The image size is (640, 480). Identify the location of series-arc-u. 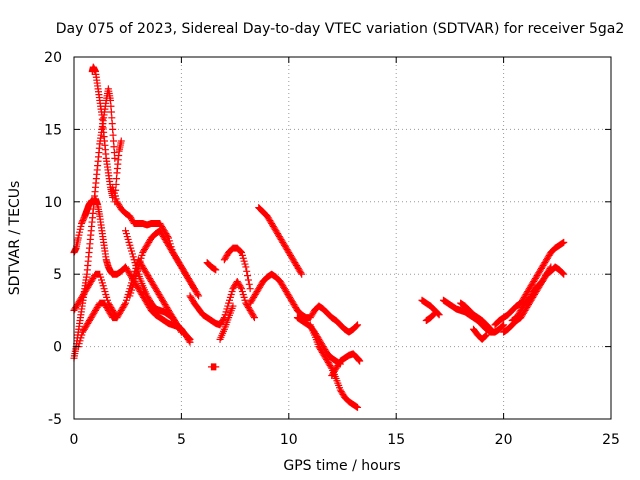
(318, 341).